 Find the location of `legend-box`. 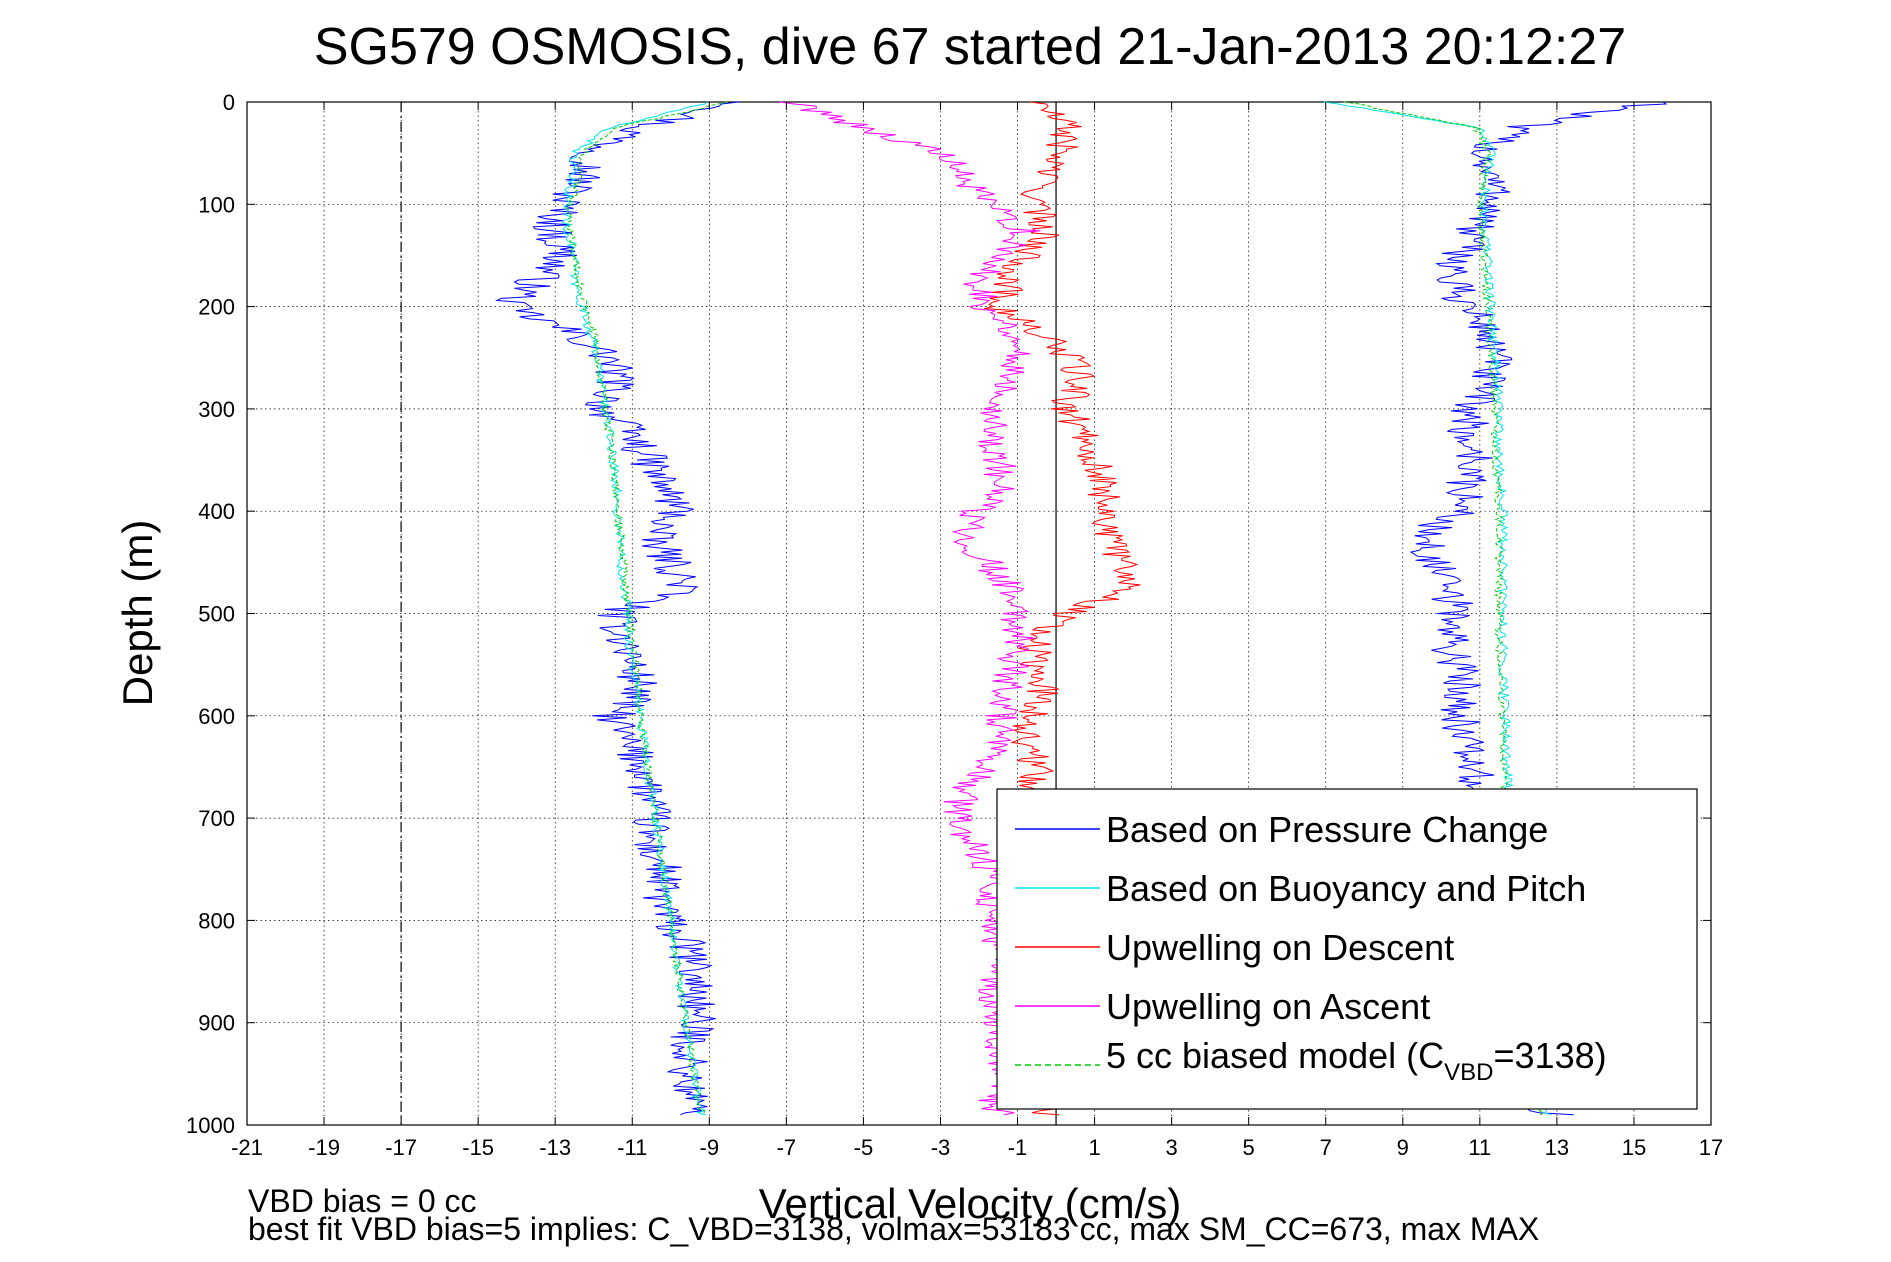

legend-box is located at coordinates (1347, 949).